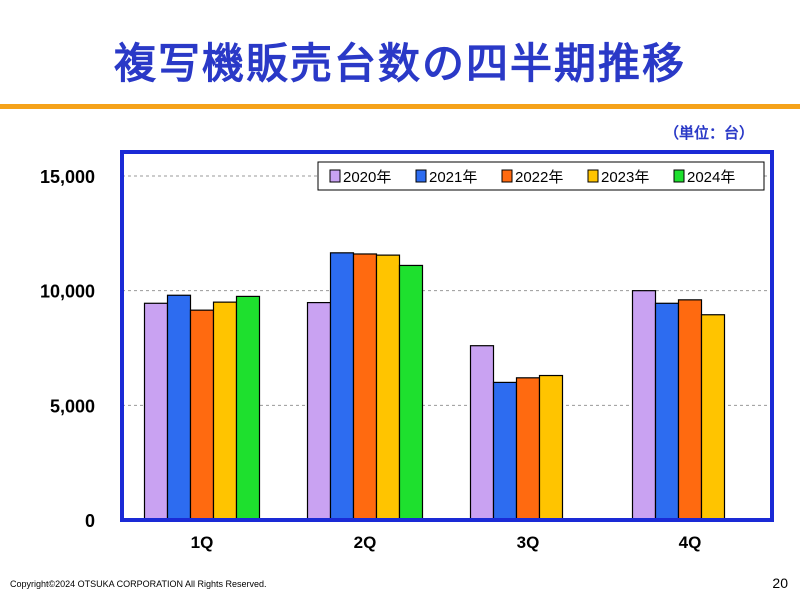 This screenshot has width=800, height=599. I want to click on legend: 2020年 2021年 2022年 2023年 2024年, so click(541, 176).